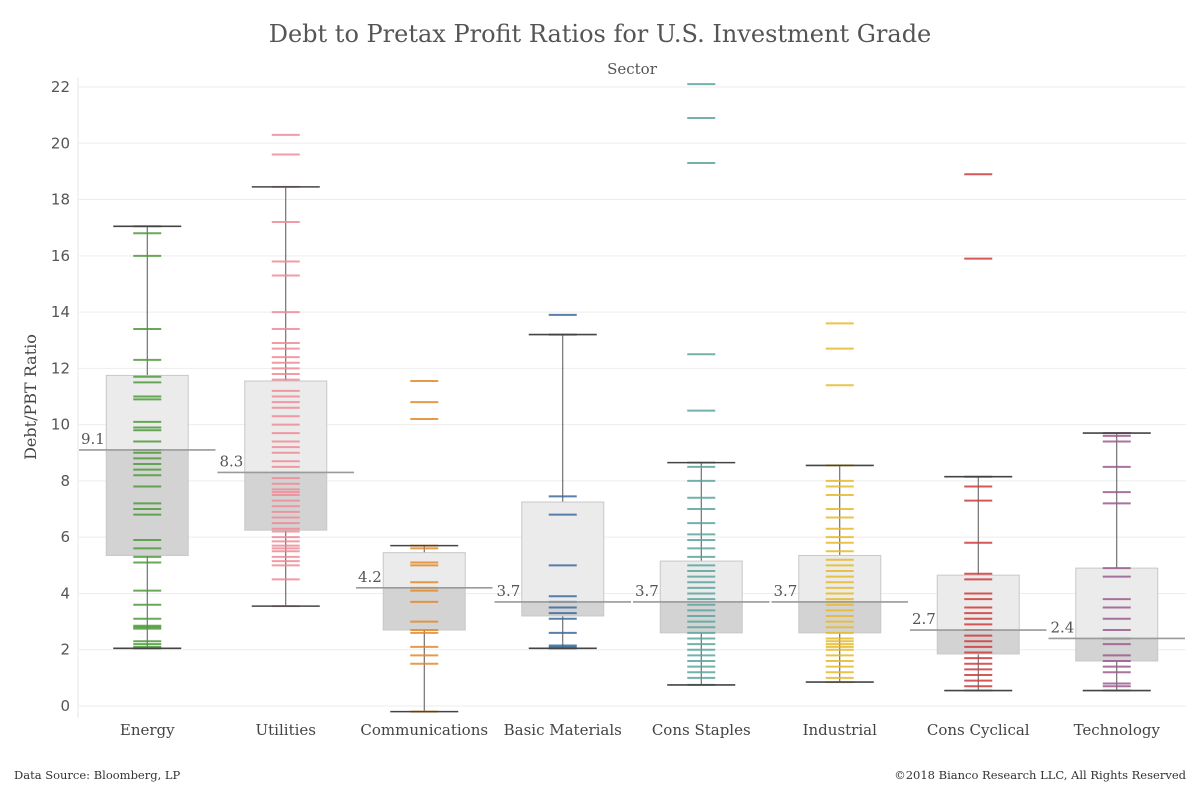 The width and height of the screenshot is (1200, 800). Describe the element at coordinates (839, 503) in the screenshot. I see `box-industrial: 3.7` at that location.